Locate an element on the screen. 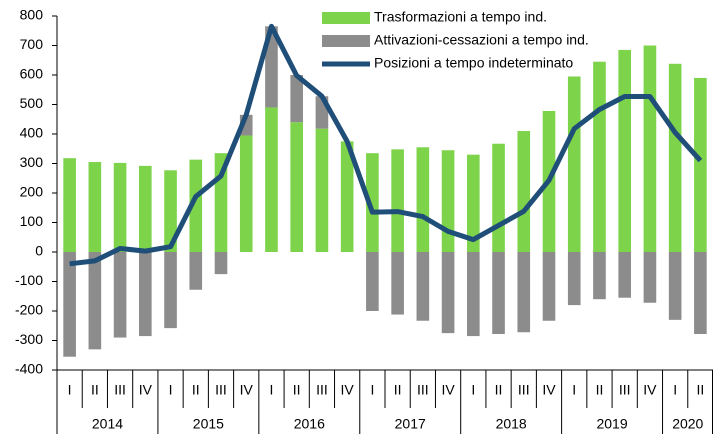 This screenshot has height=439, width=713. y-tick-label: 300 is located at coordinates (32, 162).